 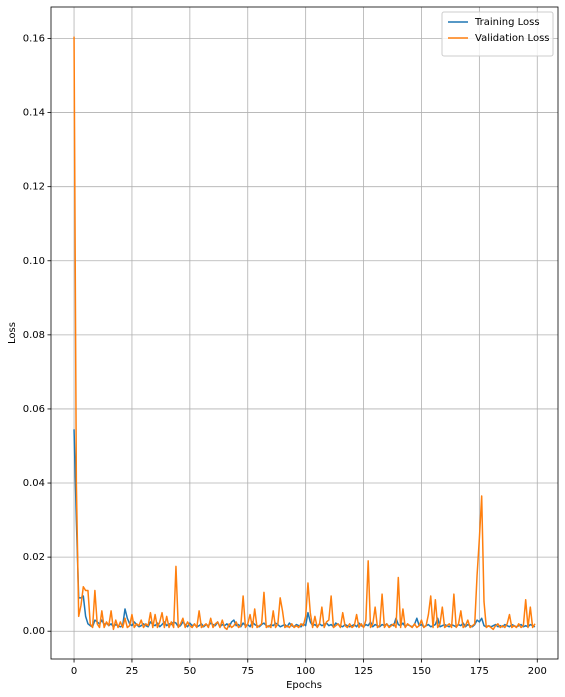 What do you see at coordinates (512, 38) in the screenshot?
I see `legend-label: Validation Loss` at bounding box center [512, 38].